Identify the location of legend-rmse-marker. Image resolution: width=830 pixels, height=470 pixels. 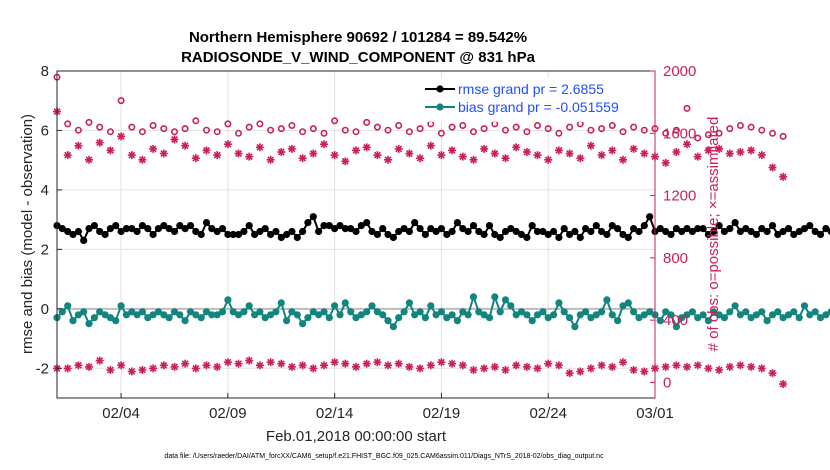
(440, 89).